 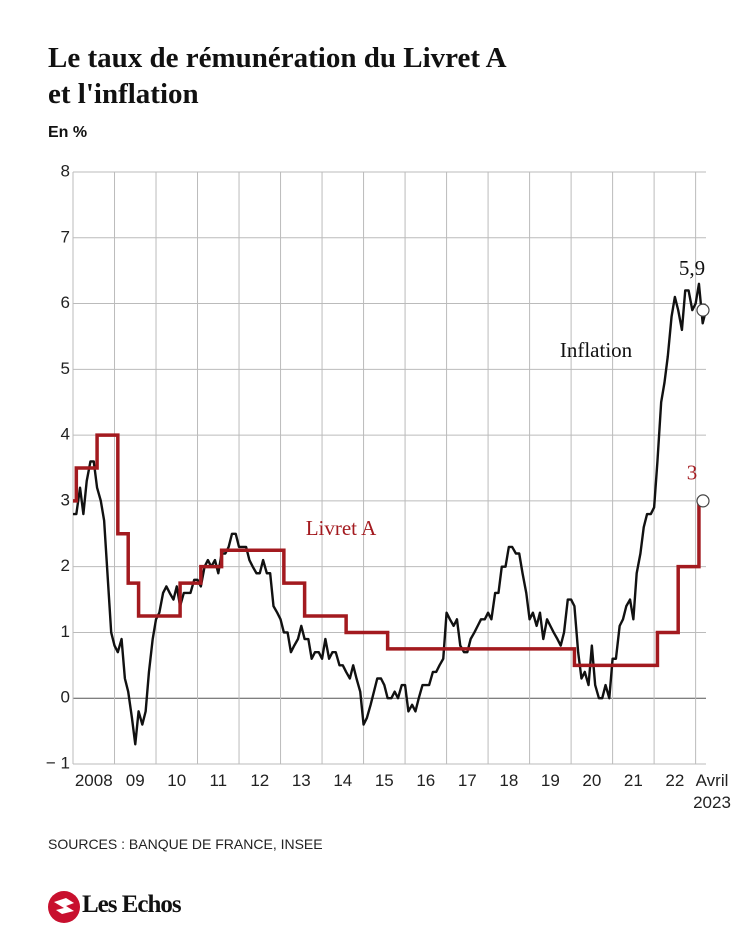 I want to click on x-tick-label: 18, so click(x=509, y=780).